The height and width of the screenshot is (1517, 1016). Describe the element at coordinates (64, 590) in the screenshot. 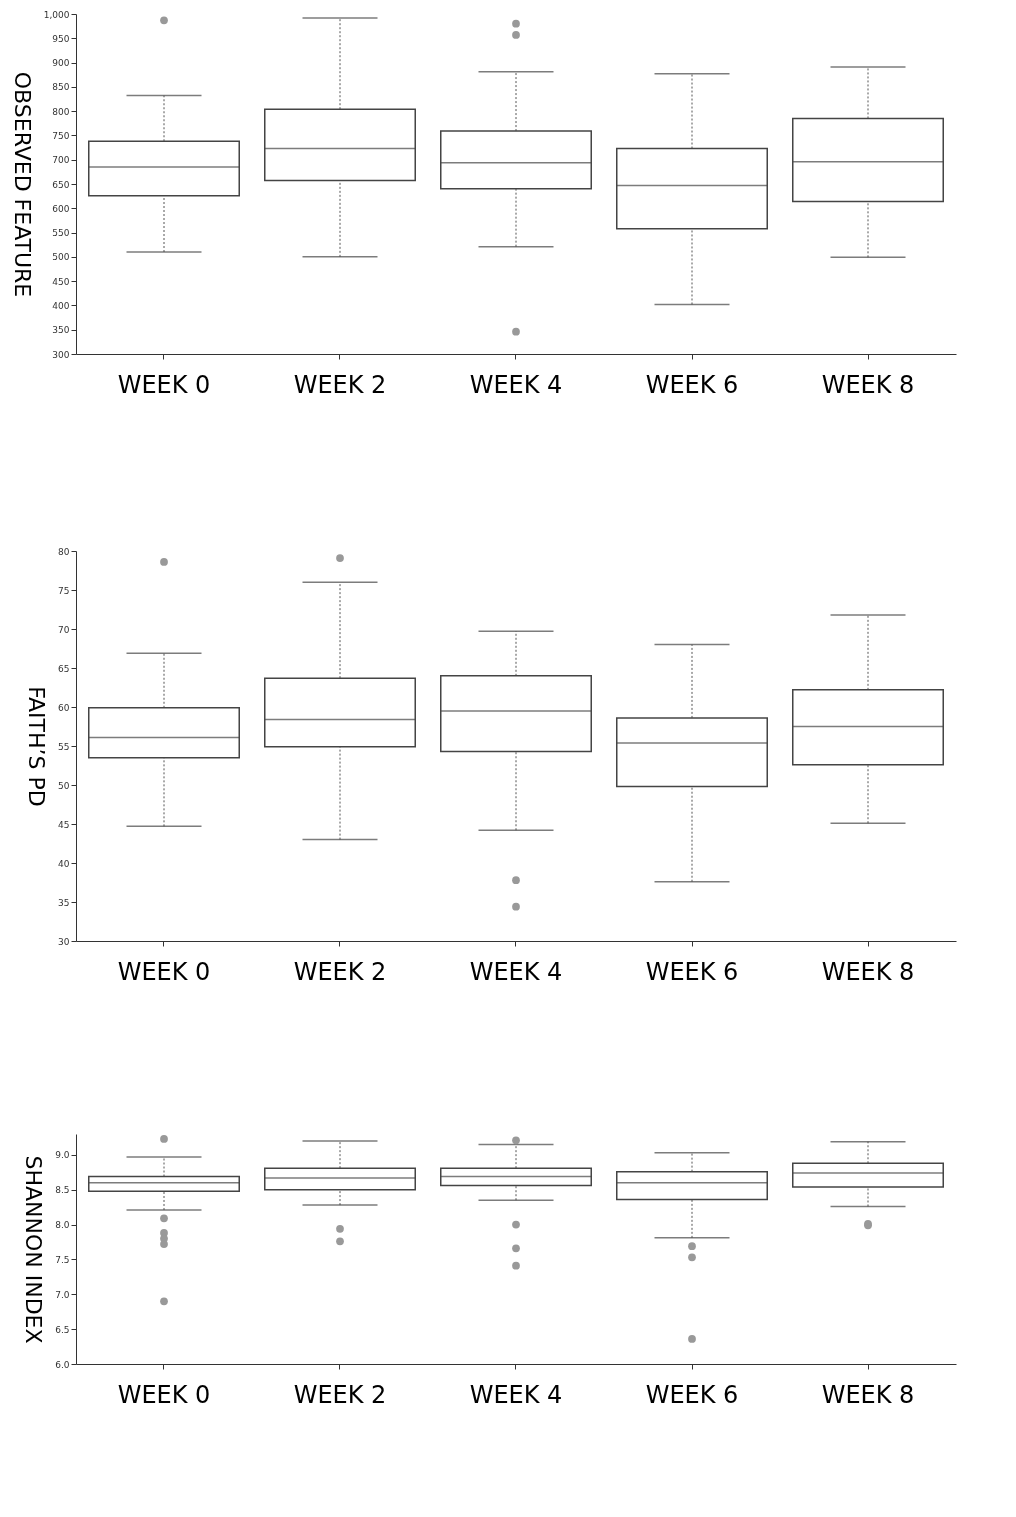

I see `y-tick-label: 75` at that location.